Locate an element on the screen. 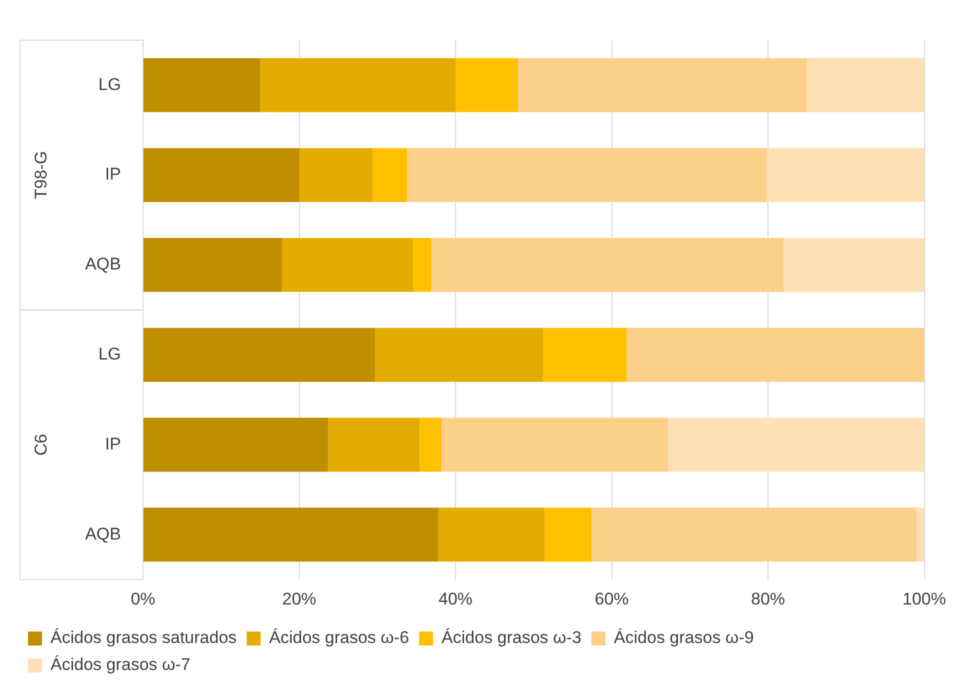 Image resolution: width=964 pixels, height=692 pixels. legend-label: Ácidos grasos ω-6 is located at coordinates (339, 638).